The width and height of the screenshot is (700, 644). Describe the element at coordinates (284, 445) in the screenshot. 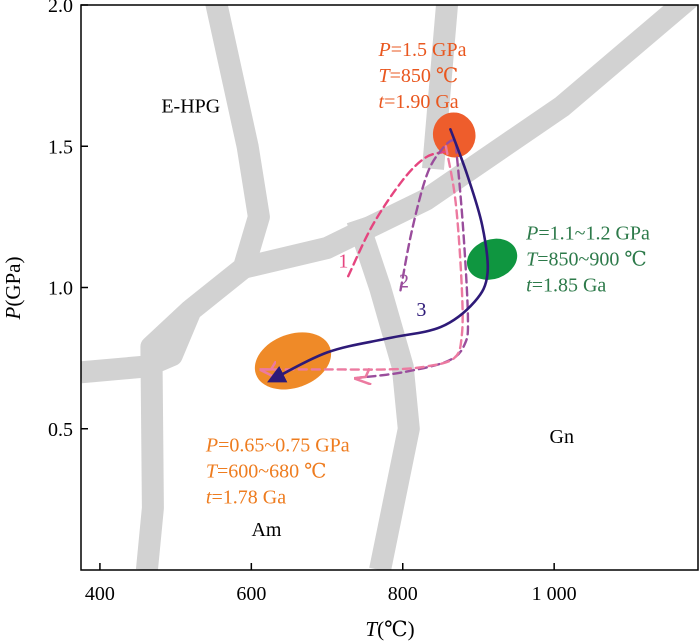

I see `annotation-value: =0.65~0.75 GPa` at that location.